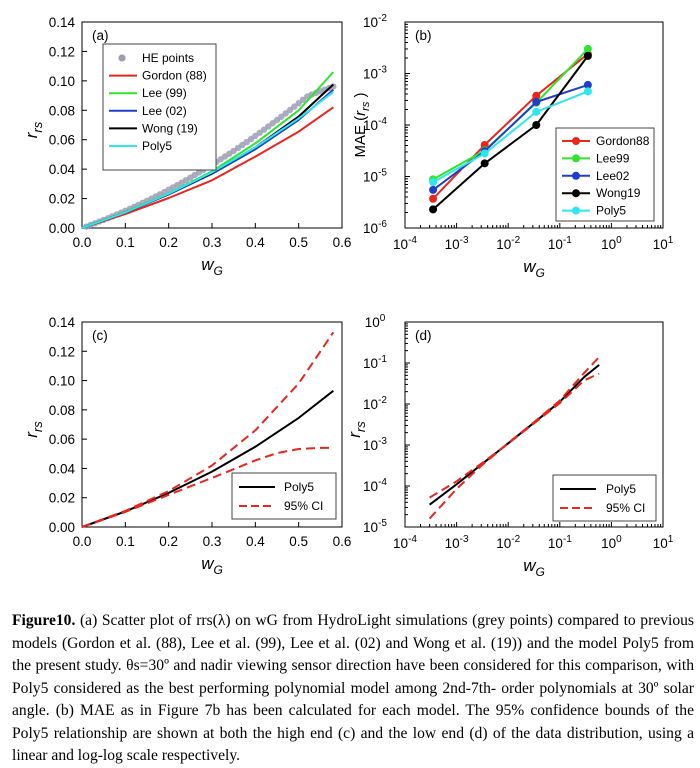 The width and height of the screenshot is (700, 768). Describe the element at coordinates (604, 498) in the screenshot. I see `panel-d-legend: Poly5 95% CI` at that location.